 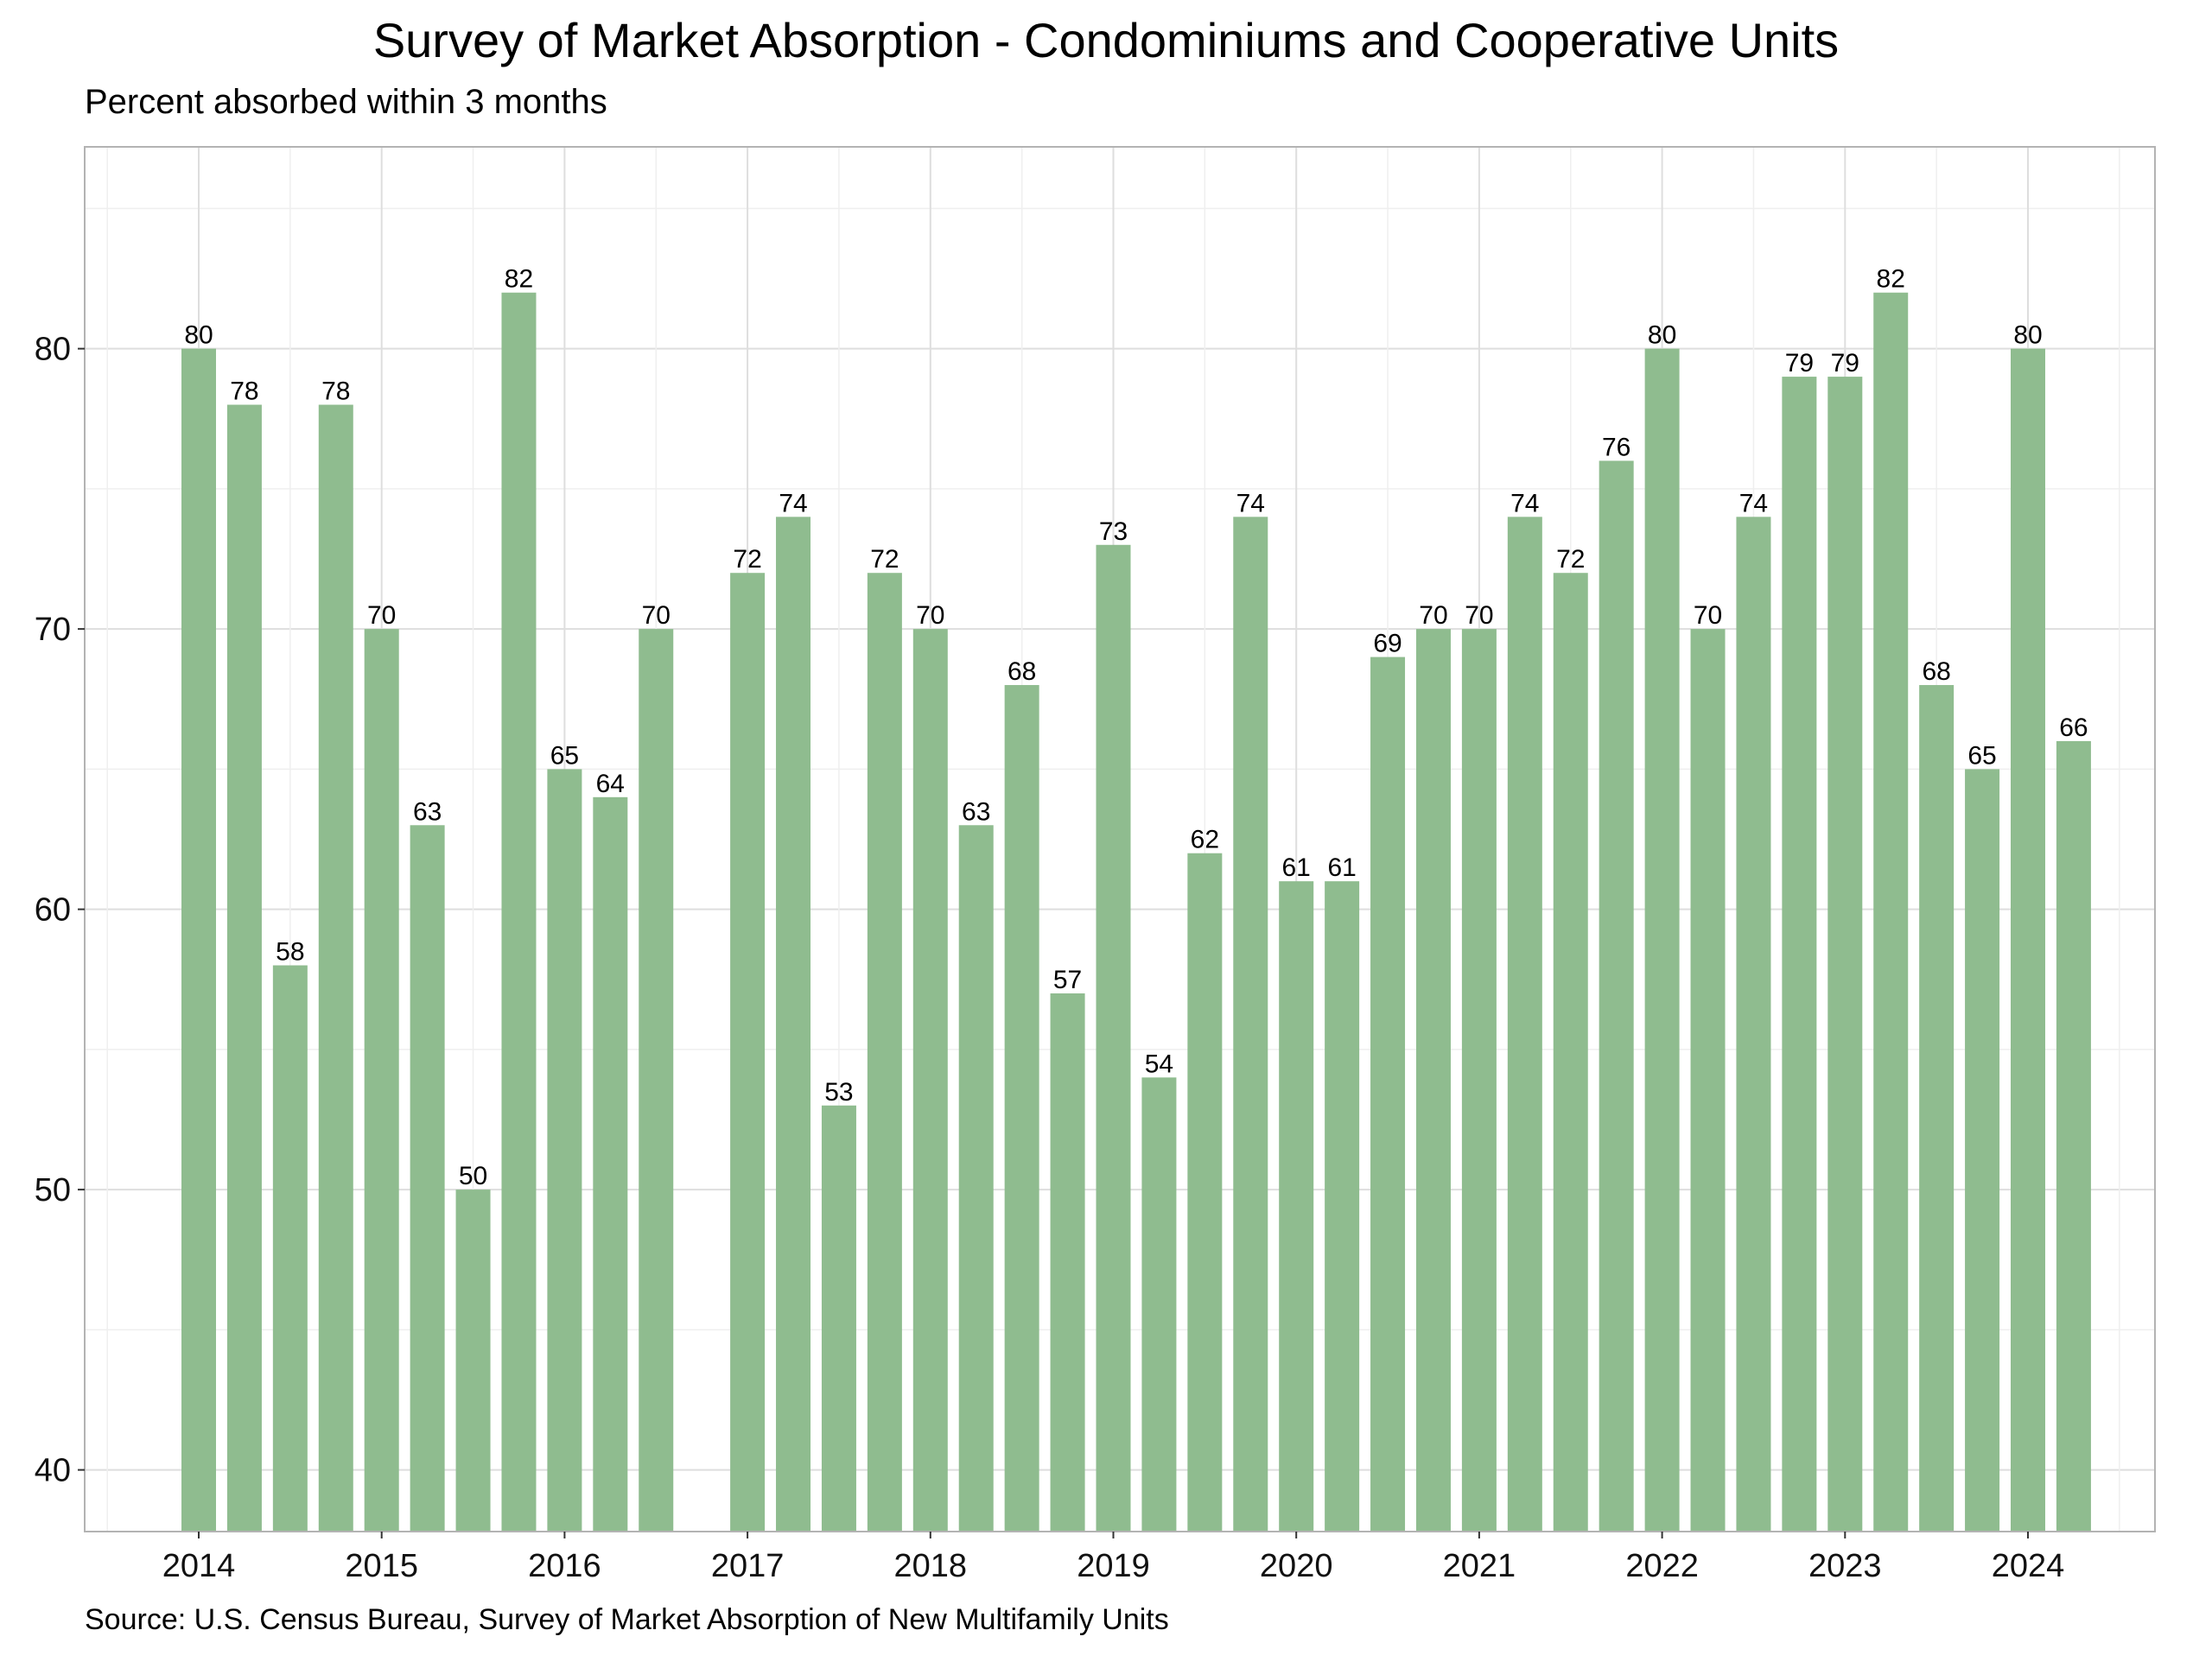 I want to click on x-tick-label: 2019, so click(x=1113, y=1566).